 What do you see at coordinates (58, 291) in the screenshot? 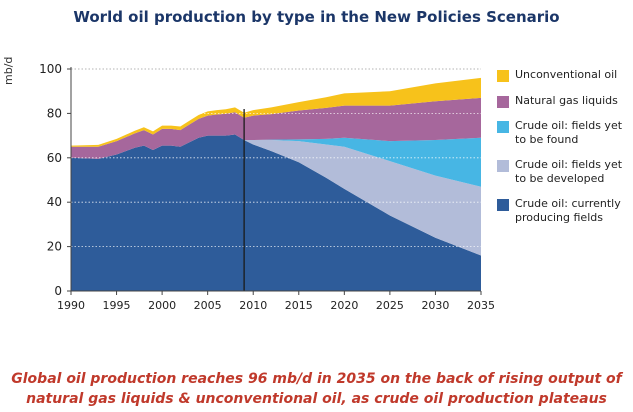
I see `y-tick-label-0: 0` at bounding box center [58, 291].